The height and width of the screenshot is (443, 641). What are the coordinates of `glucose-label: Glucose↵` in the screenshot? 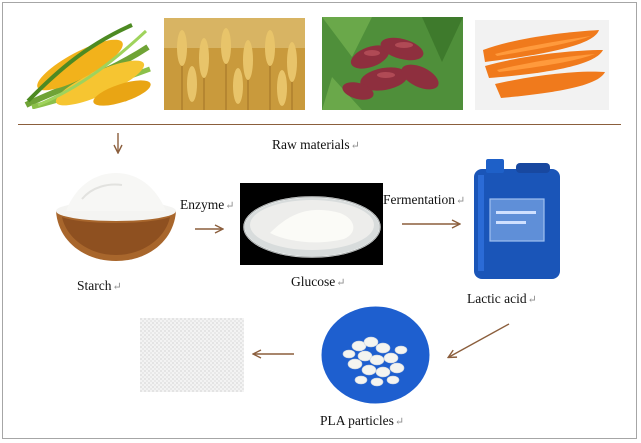 It's located at (318, 281).